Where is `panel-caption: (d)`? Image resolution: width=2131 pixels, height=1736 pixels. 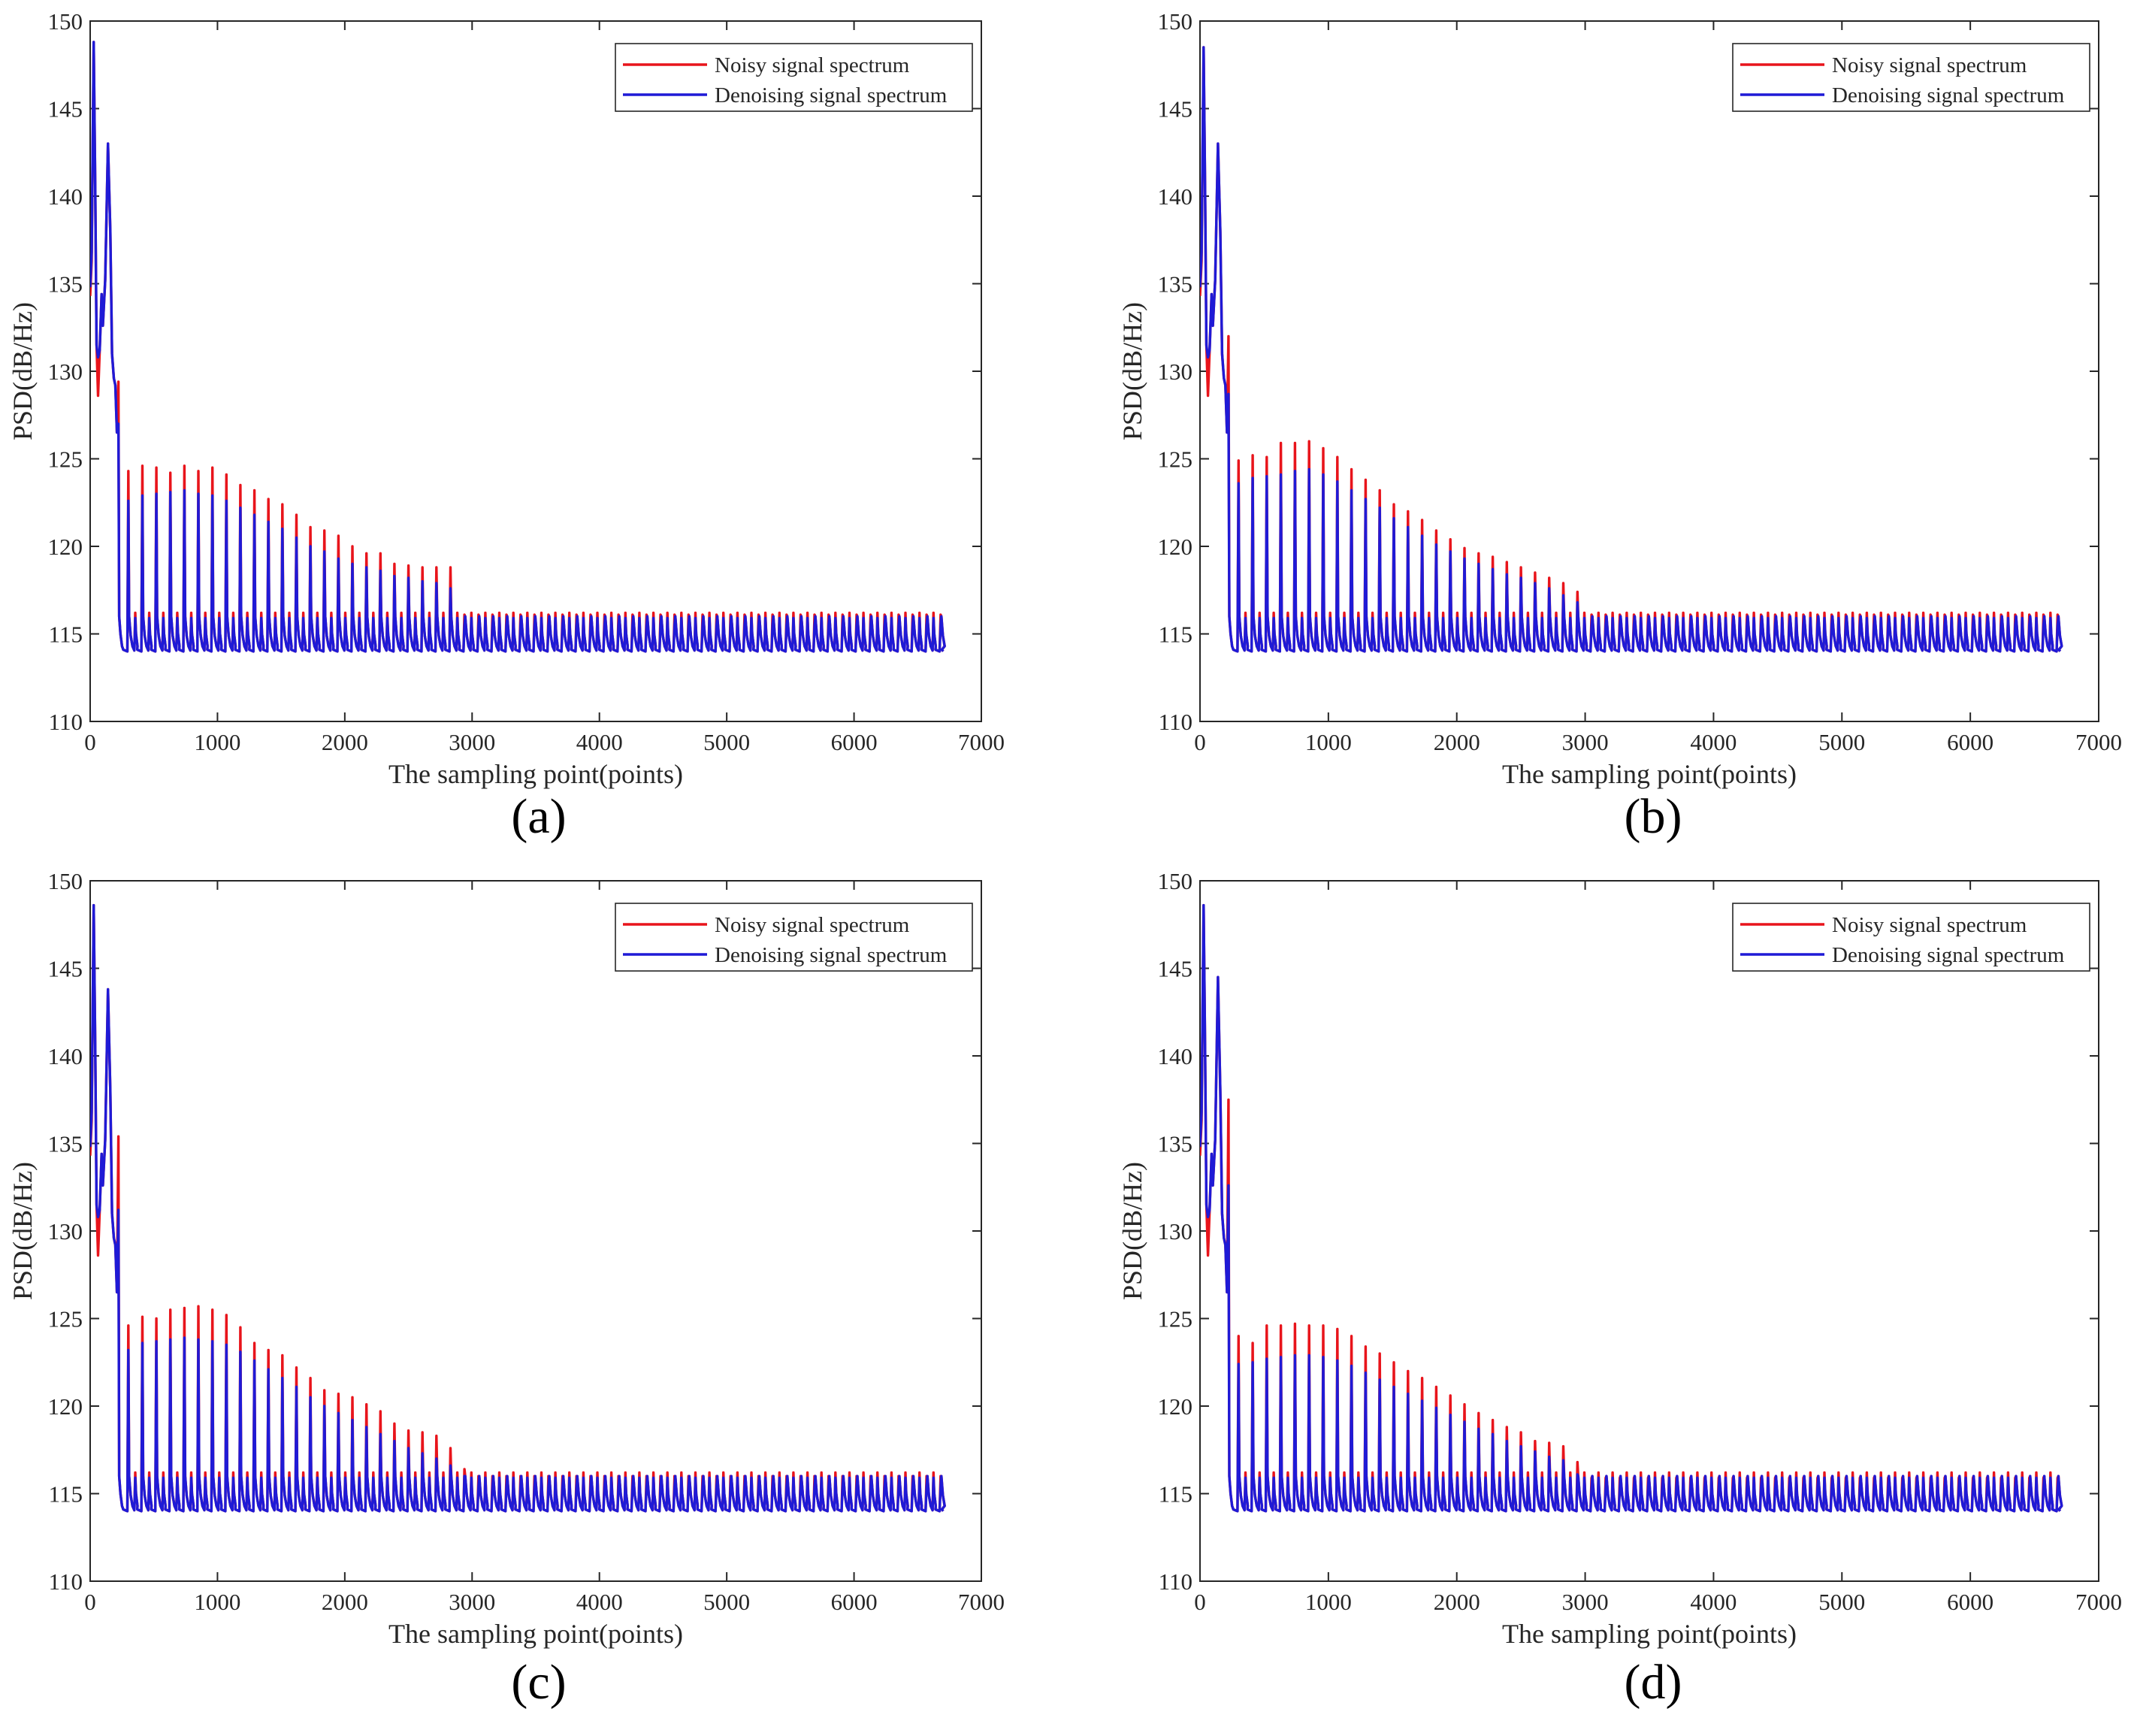
panel-caption: (d) is located at coordinates (1653, 1682).